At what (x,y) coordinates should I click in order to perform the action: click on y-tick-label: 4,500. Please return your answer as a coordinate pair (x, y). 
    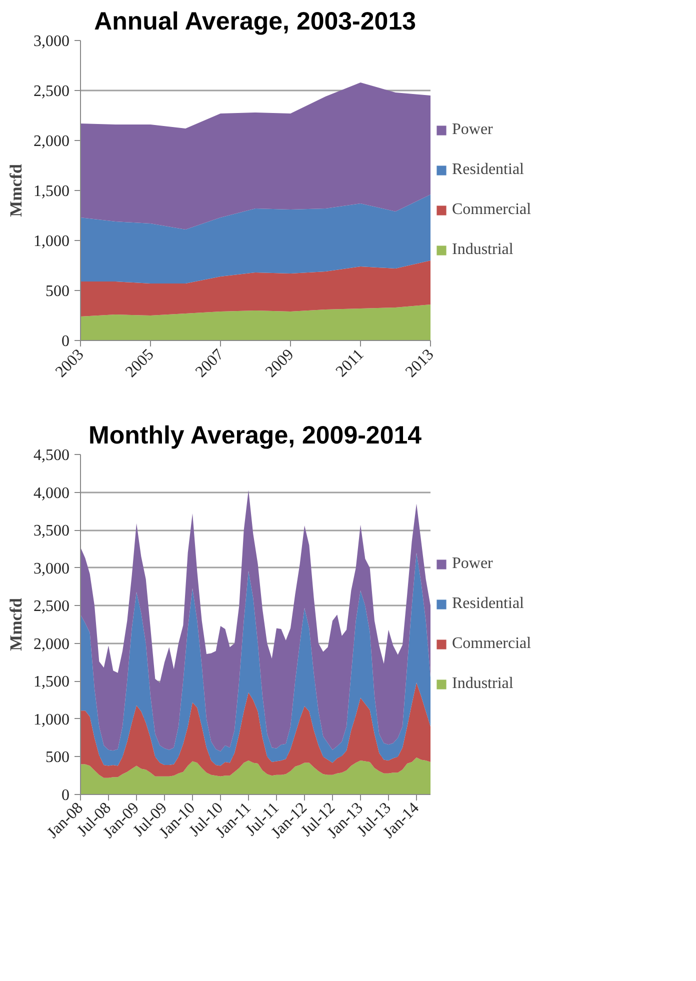
    Looking at the image, I should click on (52, 455).